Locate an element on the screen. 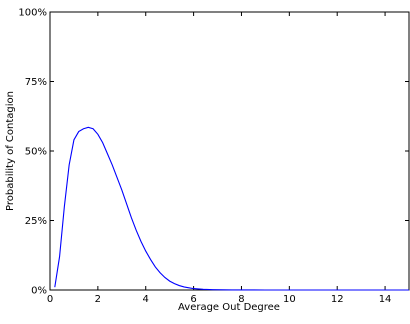 The image size is (410, 324). x-tick-label: 8 is located at coordinates (241, 299).